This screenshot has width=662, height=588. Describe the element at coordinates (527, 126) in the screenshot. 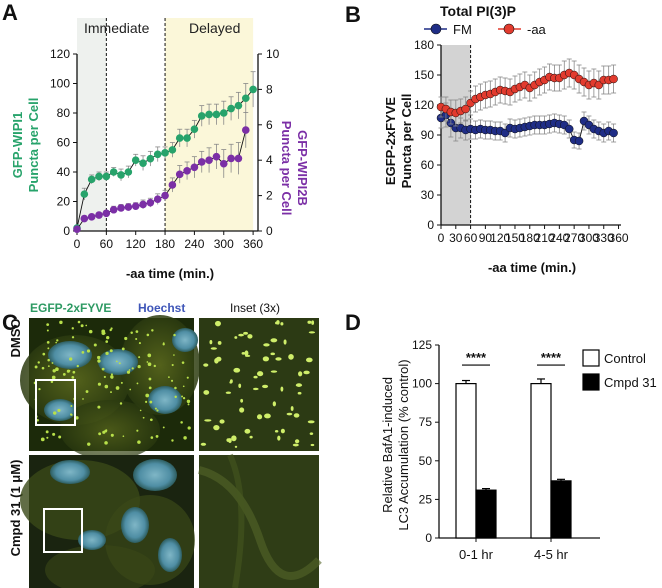

I see `series-fm` at that location.